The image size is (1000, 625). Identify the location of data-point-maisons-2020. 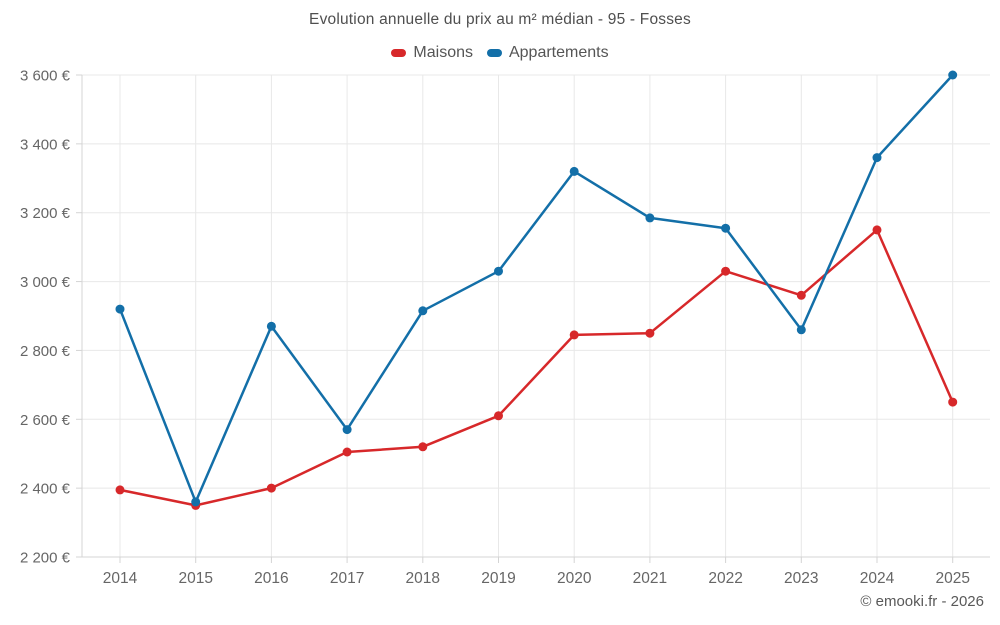
(574, 335).